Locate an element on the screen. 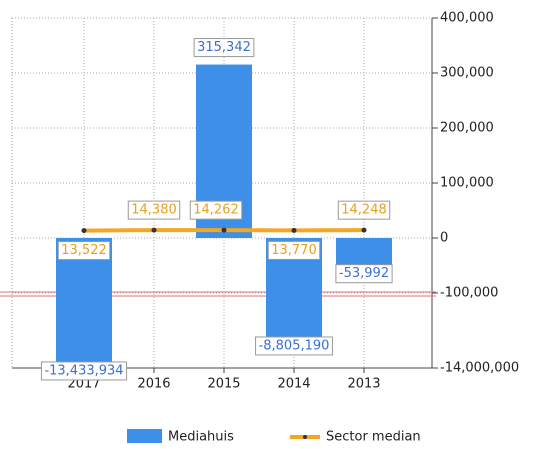 The width and height of the screenshot is (557, 449). y-tick-label: 100,000 is located at coordinates (467, 183).